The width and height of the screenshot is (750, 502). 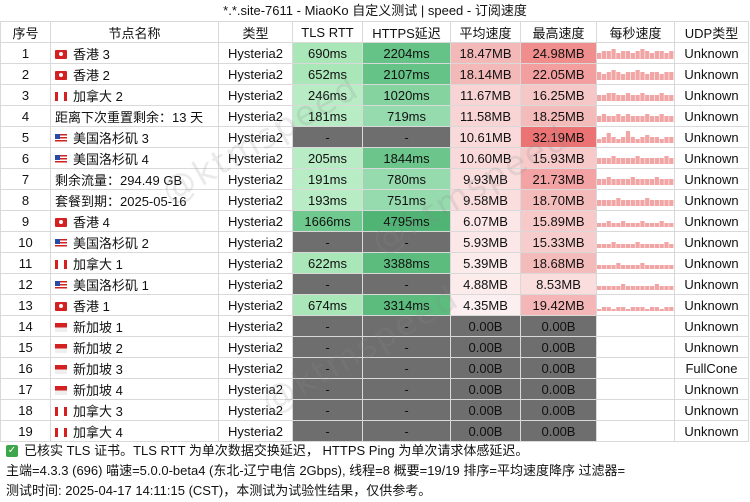 What do you see at coordinates (134, 347) in the screenshot?
I see `node-name-cell: 新加坡 2` at bounding box center [134, 347].